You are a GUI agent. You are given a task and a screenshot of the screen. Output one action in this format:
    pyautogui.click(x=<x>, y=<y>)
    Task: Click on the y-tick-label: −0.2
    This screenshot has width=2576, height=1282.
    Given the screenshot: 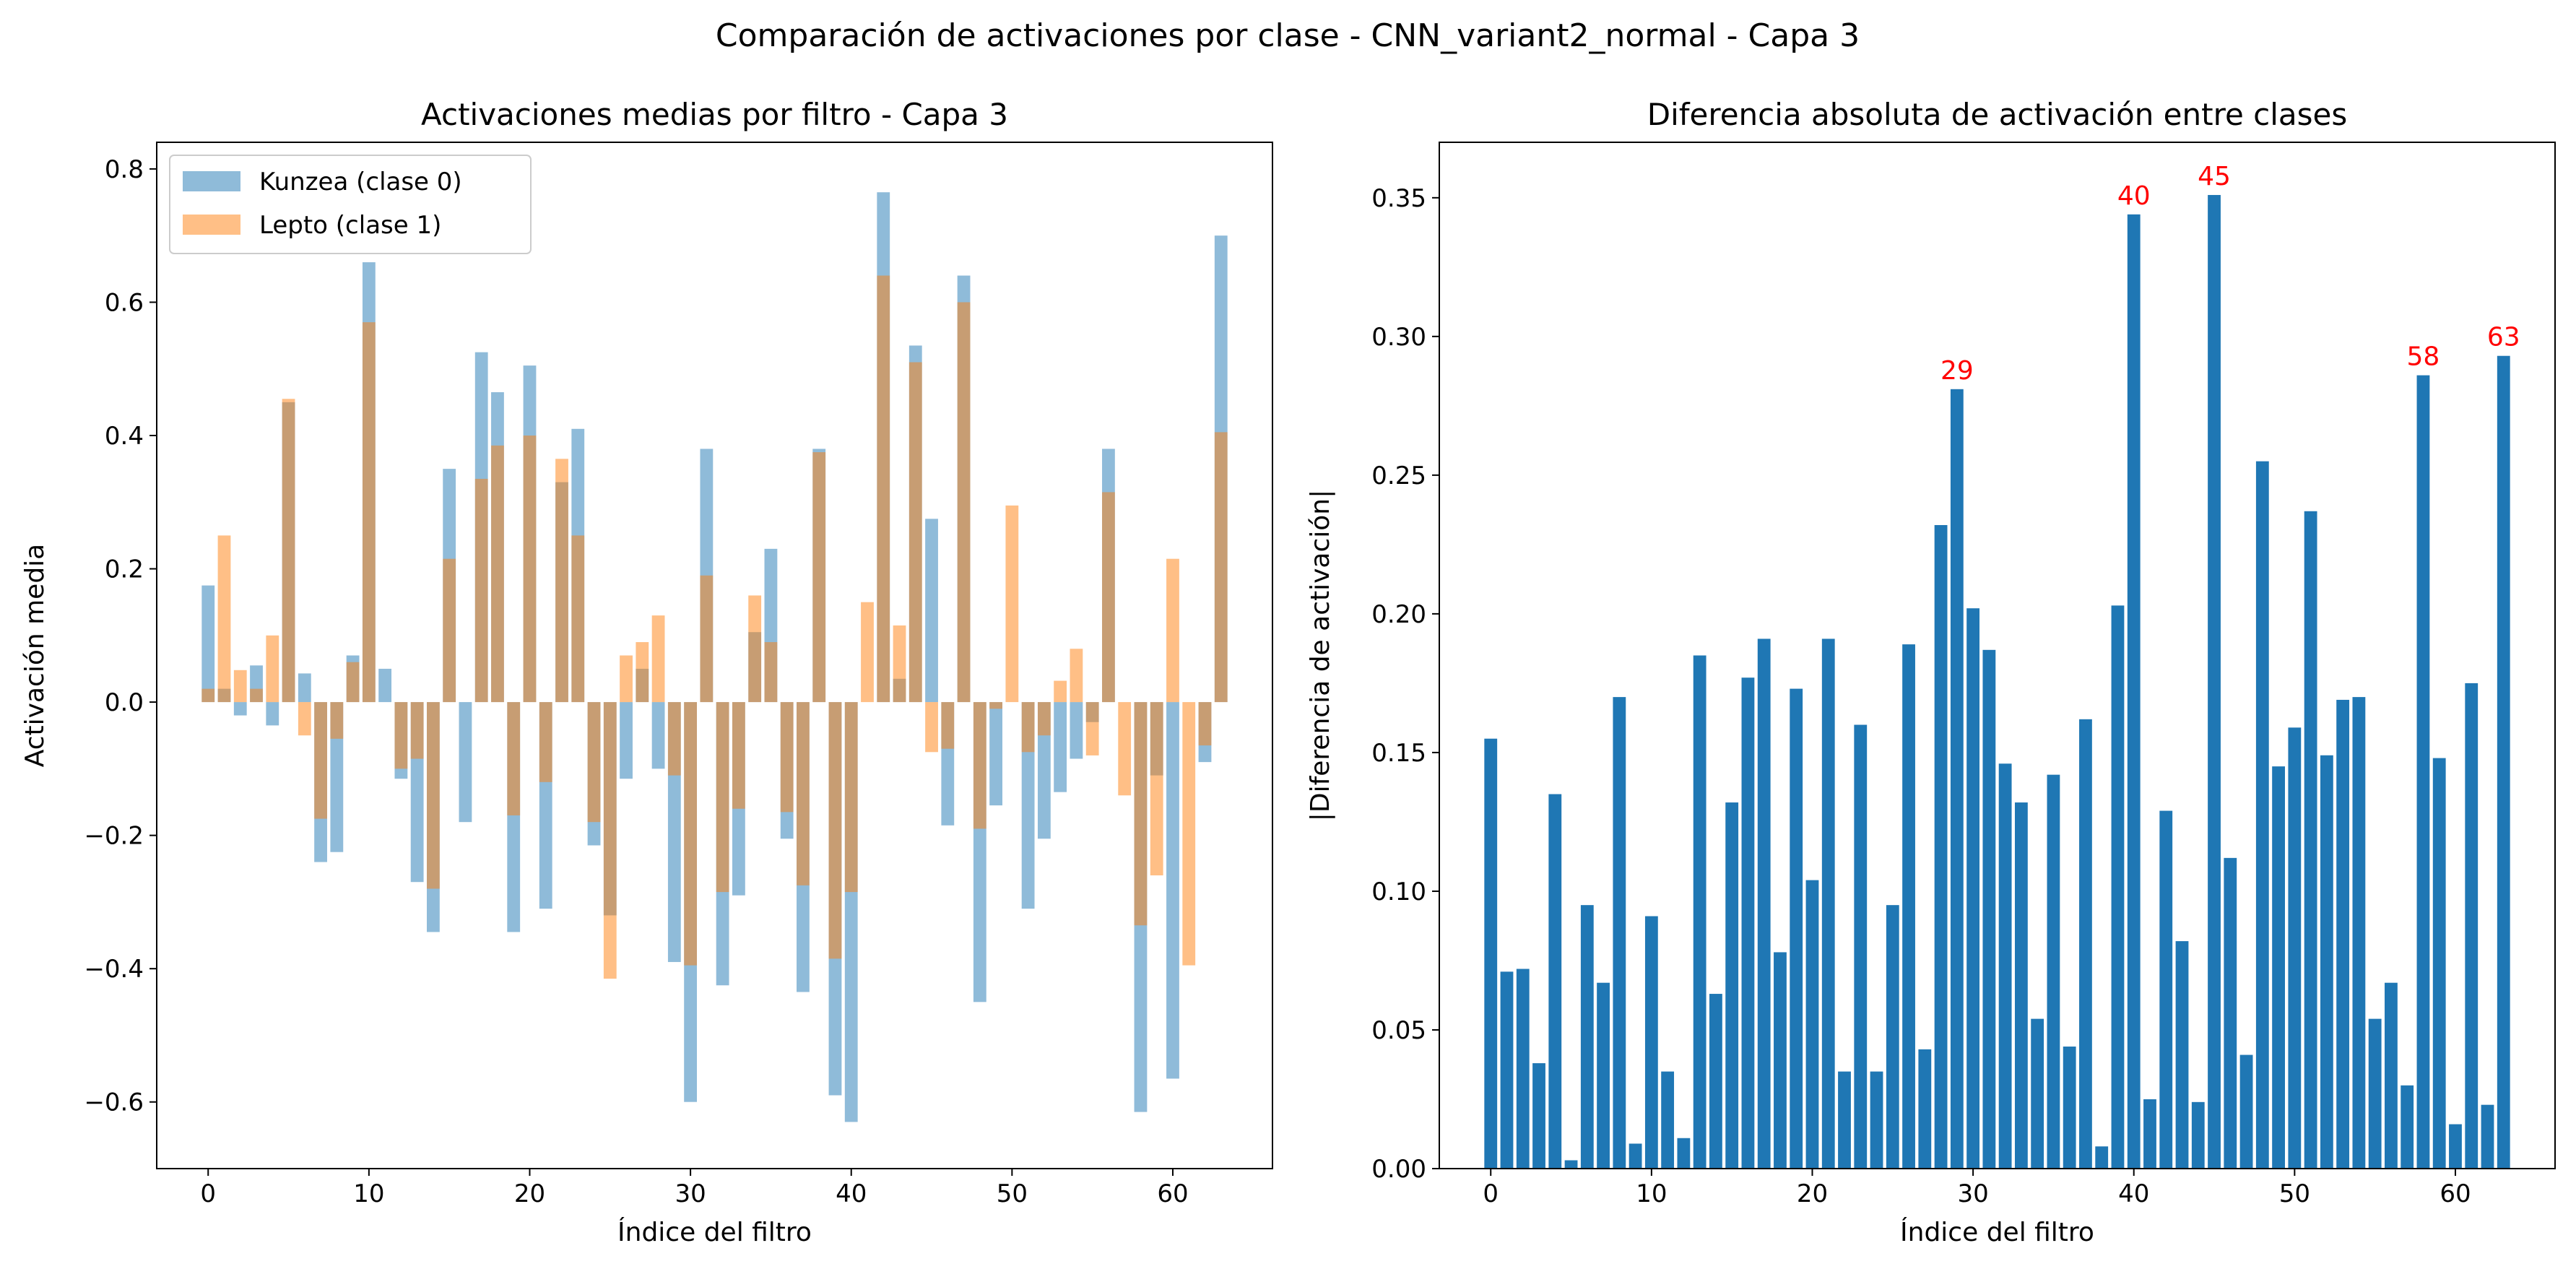 What is the action you would take?
    pyautogui.click(x=114, y=836)
    